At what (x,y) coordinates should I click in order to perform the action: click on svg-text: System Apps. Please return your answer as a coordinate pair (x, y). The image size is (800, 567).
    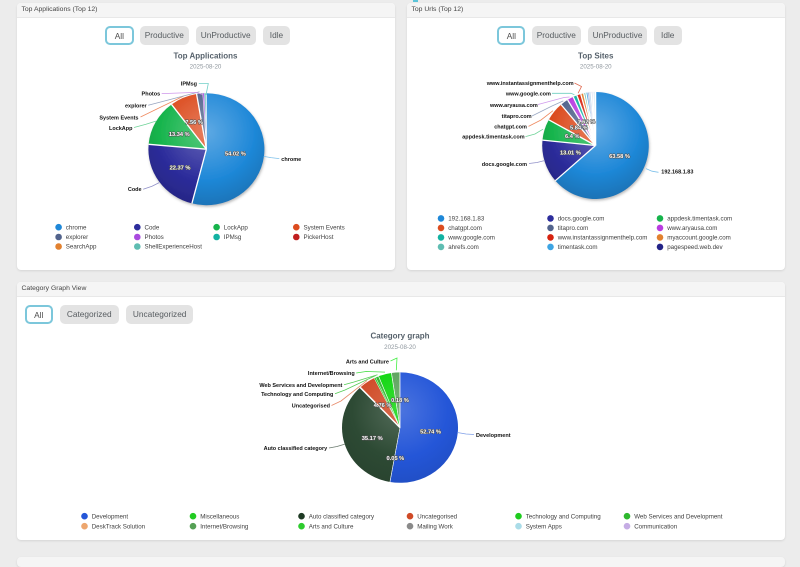
    Looking at the image, I should click on (544, 526).